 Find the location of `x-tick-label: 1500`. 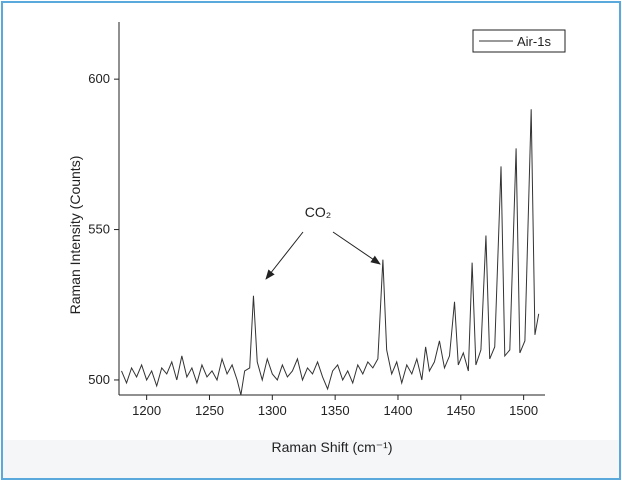

x-tick-label: 1500 is located at coordinates (523, 410).